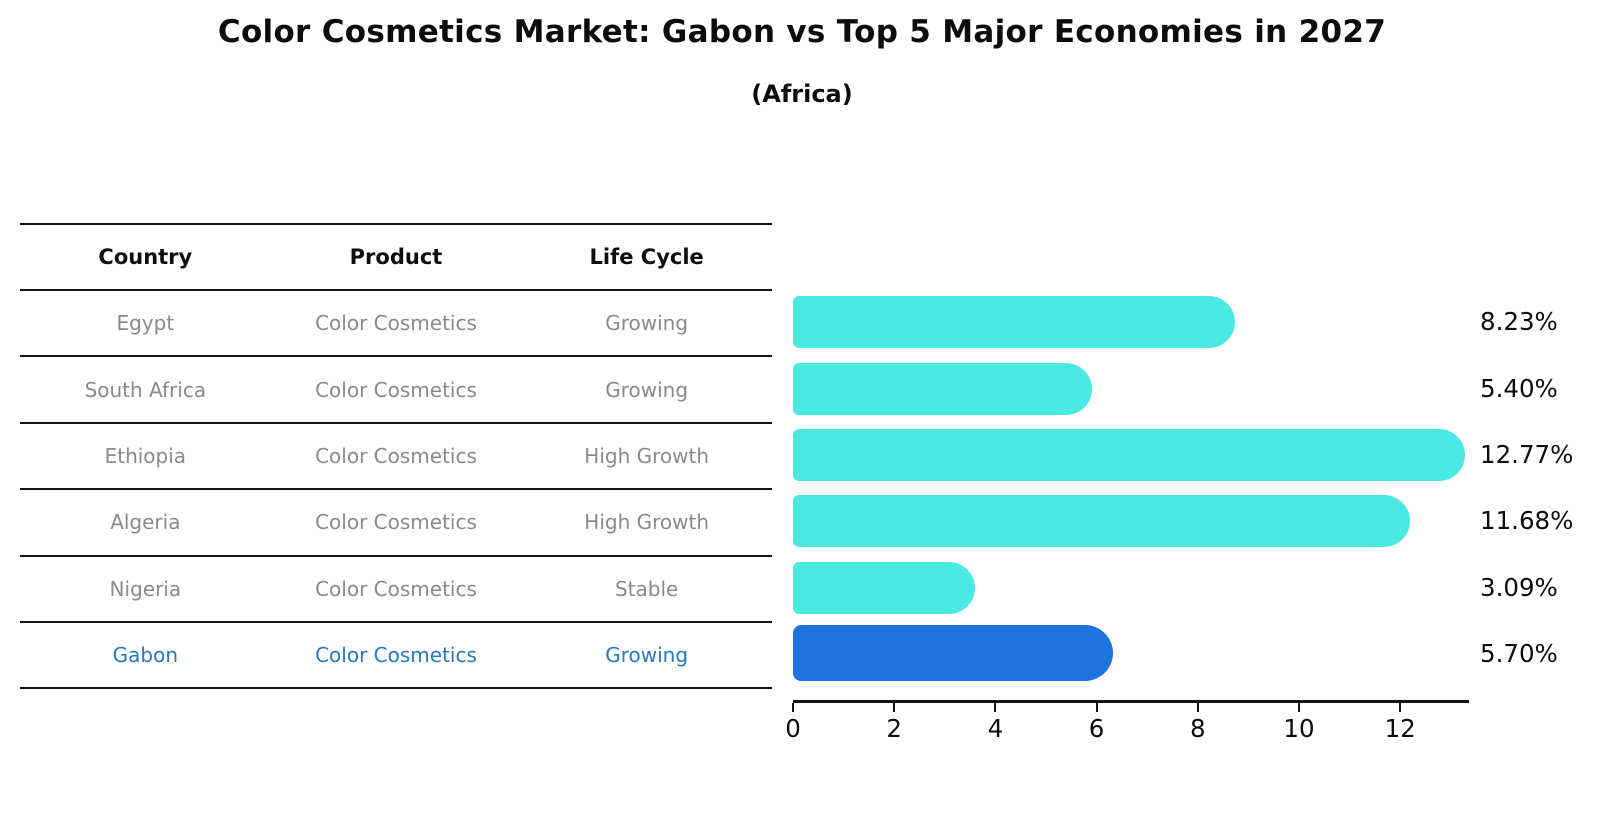 Image resolution: width=1604 pixels, height=823 pixels. I want to click on table-header-row: Country Product Life Cycle, so click(396, 258).